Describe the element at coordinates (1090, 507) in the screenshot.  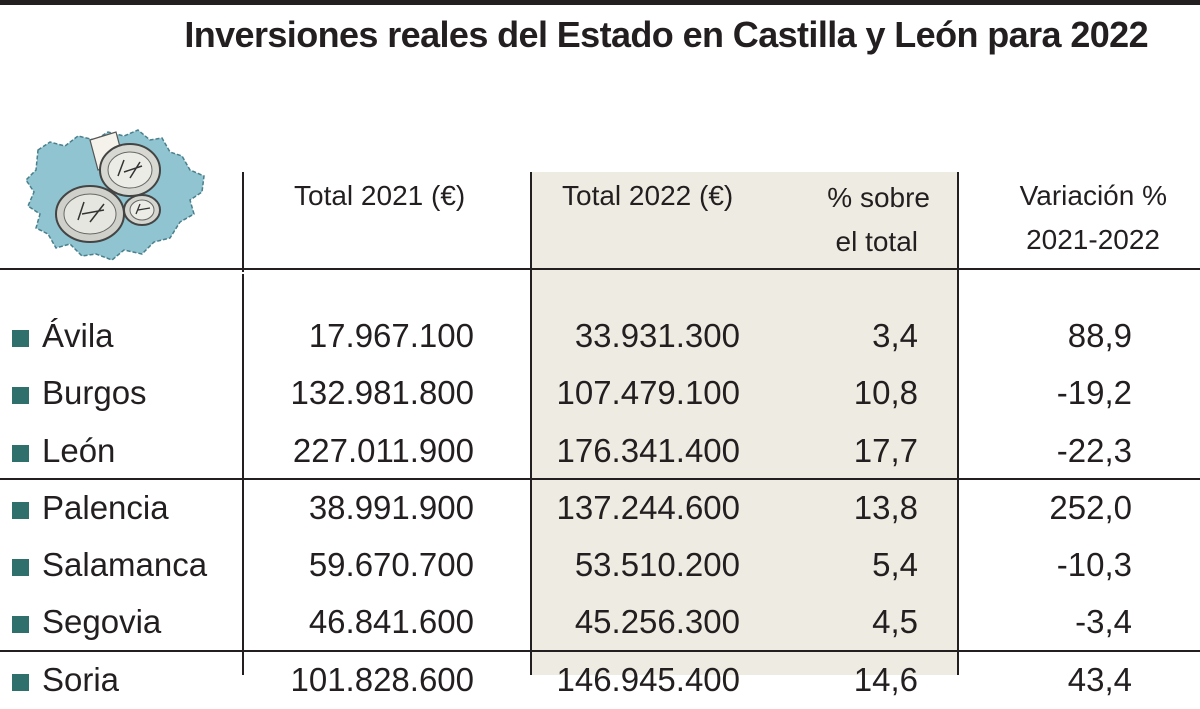
I see `variation-value: 252,0` at that location.